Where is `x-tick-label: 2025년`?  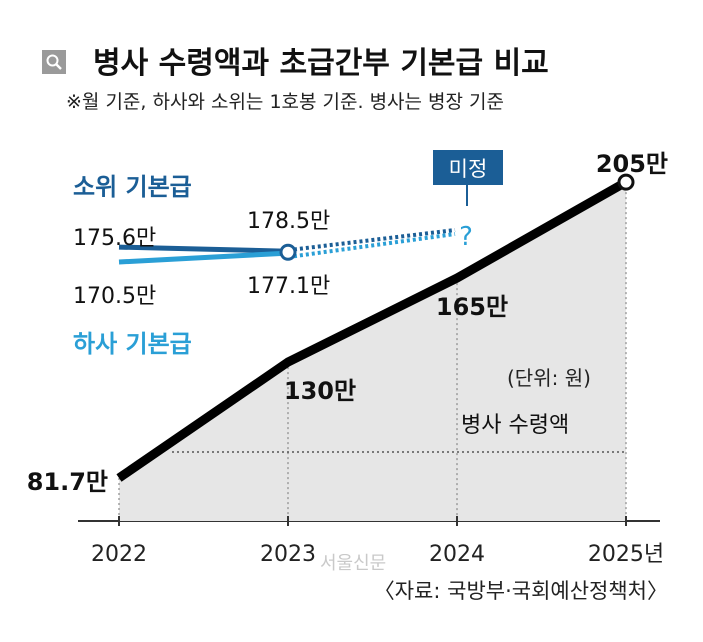
x-tick-label: 2025년 is located at coordinates (626, 554).